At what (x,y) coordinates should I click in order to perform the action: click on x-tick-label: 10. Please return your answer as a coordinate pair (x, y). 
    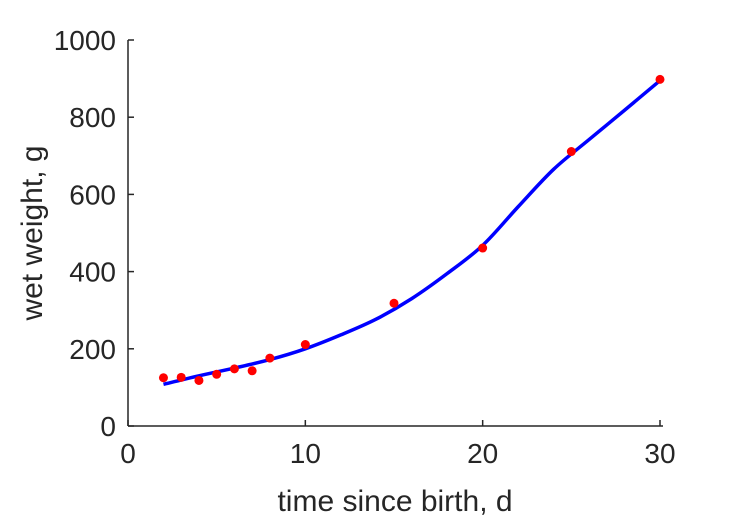
    Looking at the image, I should click on (305, 453).